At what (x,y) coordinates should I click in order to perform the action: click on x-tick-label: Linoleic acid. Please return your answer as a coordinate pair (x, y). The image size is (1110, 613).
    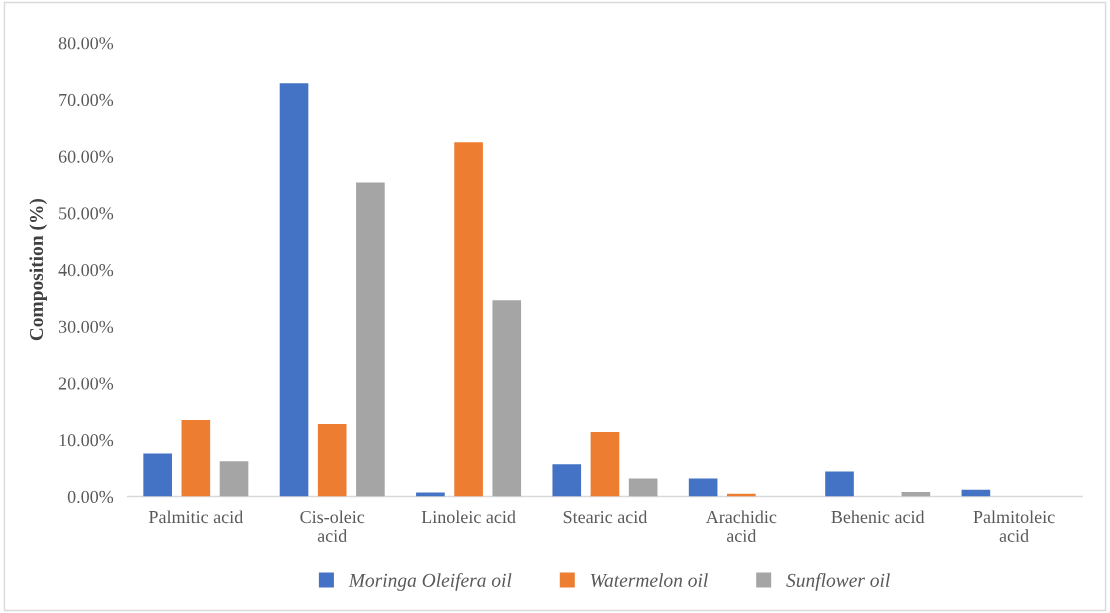
    Looking at the image, I should click on (468, 517).